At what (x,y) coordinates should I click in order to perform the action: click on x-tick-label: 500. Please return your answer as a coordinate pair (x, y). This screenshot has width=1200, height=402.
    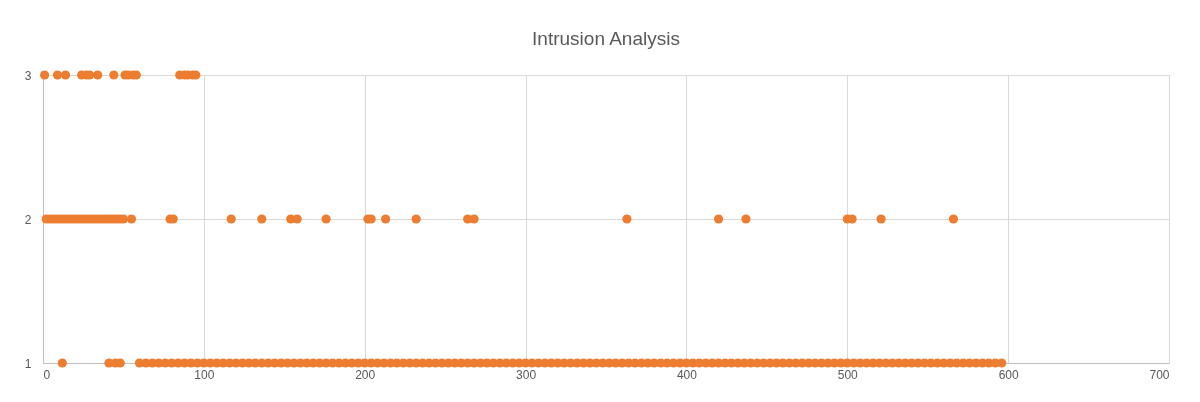
    Looking at the image, I should click on (848, 374).